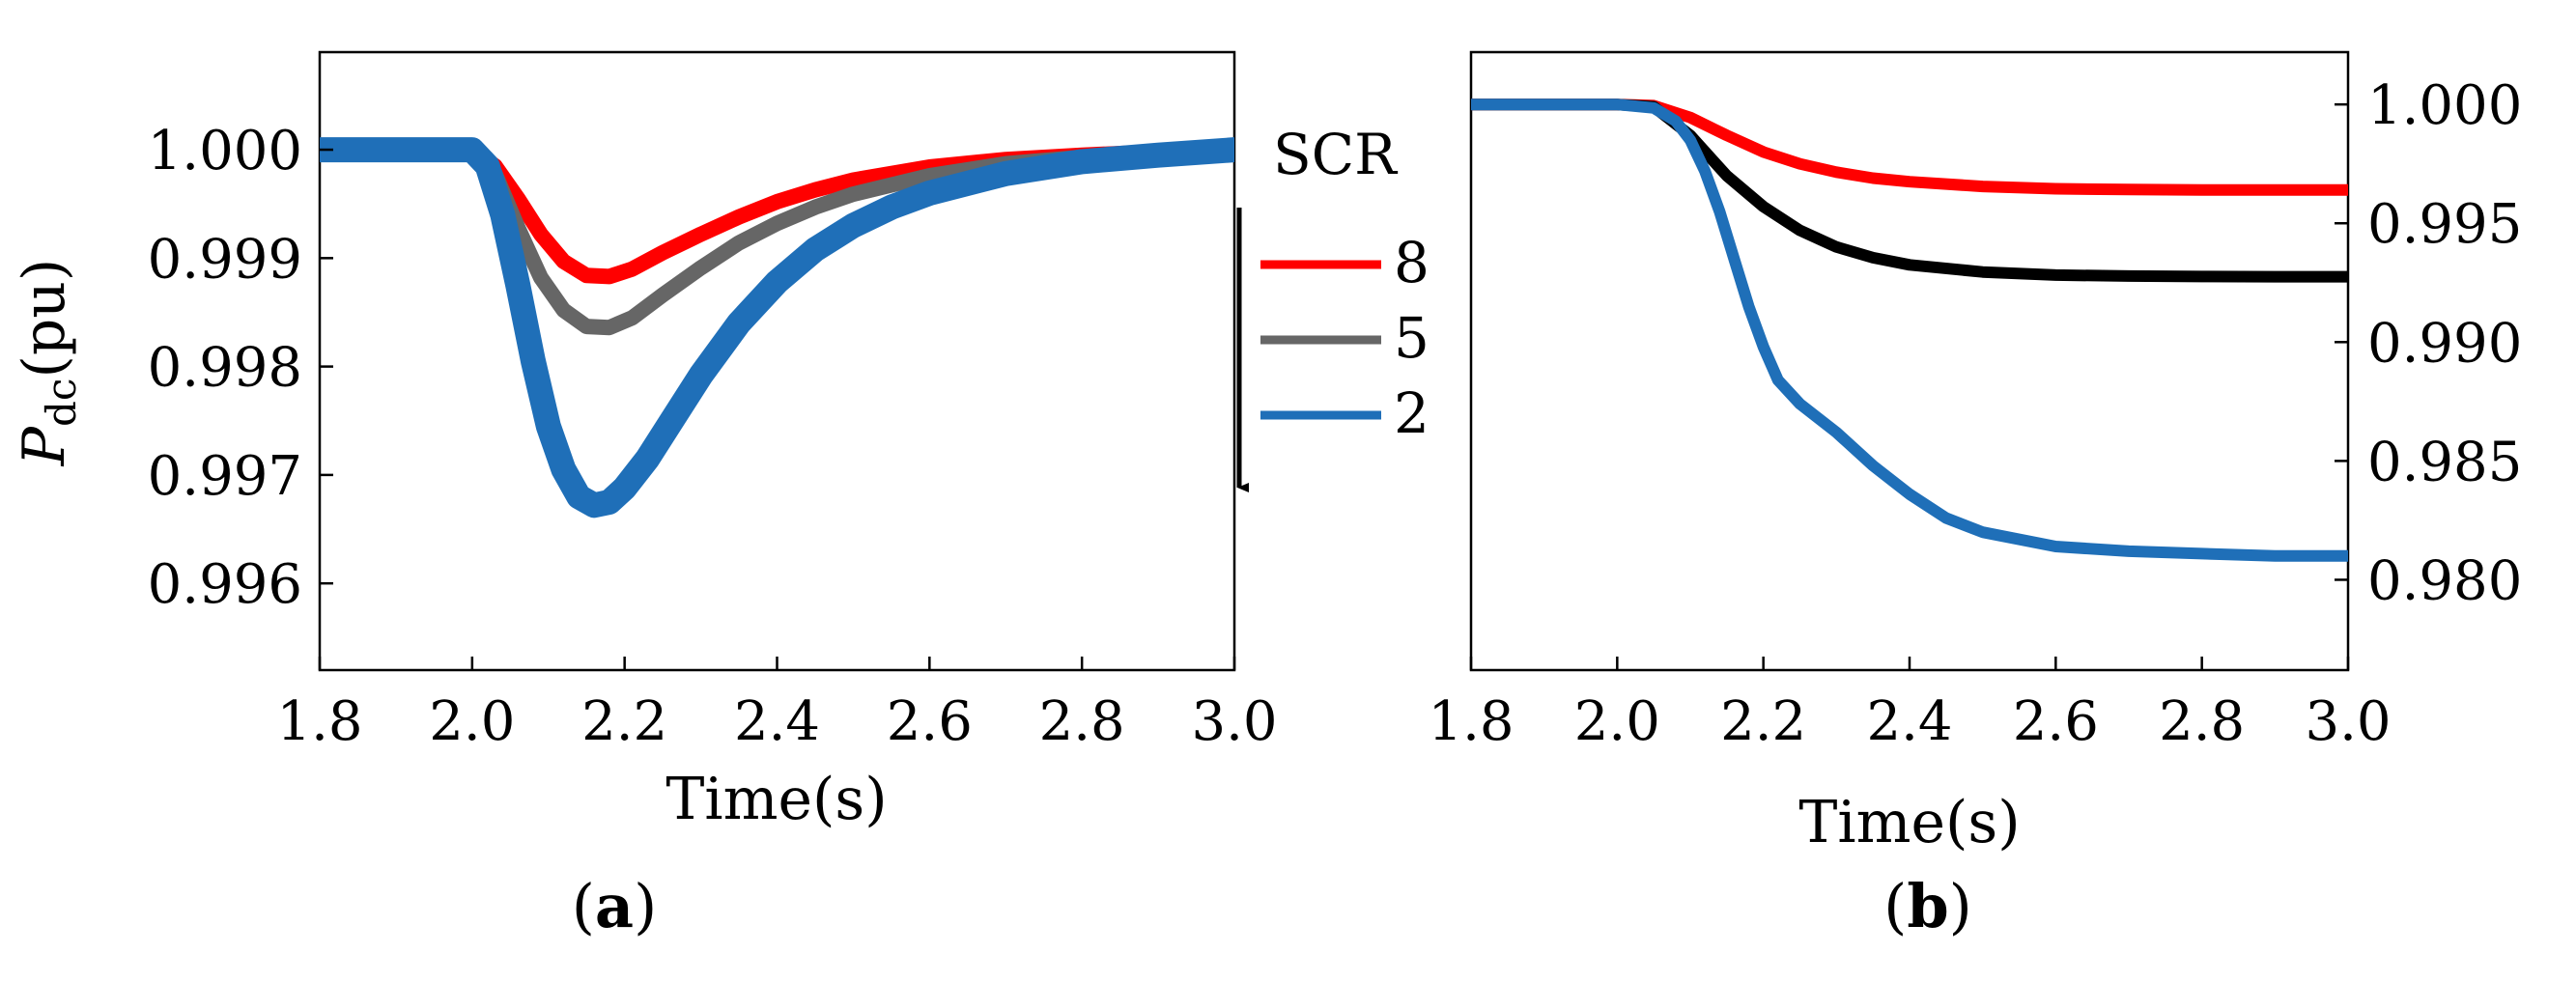  What do you see at coordinates (225, 368) in the screenshot?
I see `y-tick-label: 0.998` at bounding box center [225, 368].